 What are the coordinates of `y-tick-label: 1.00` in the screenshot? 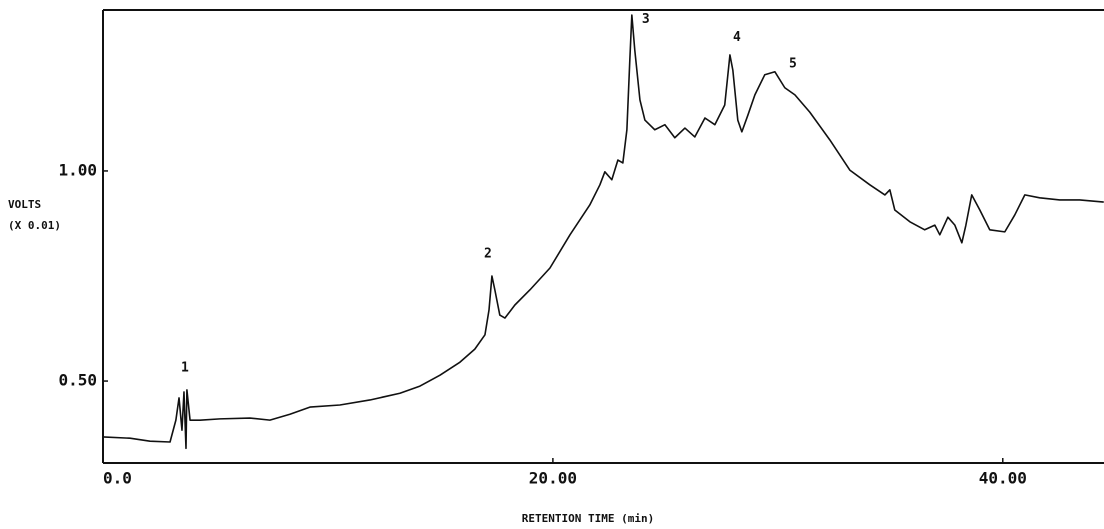 It's located at (77, 169).